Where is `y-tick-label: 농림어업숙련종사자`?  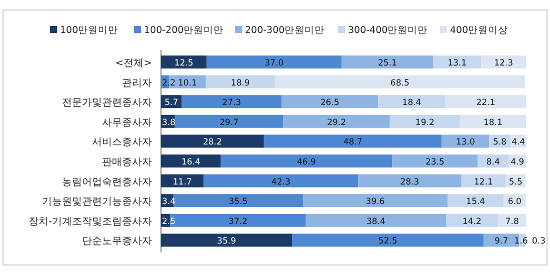
y-tick-label: 농림어업숙련종사자 is located at coordinates (107, 182).